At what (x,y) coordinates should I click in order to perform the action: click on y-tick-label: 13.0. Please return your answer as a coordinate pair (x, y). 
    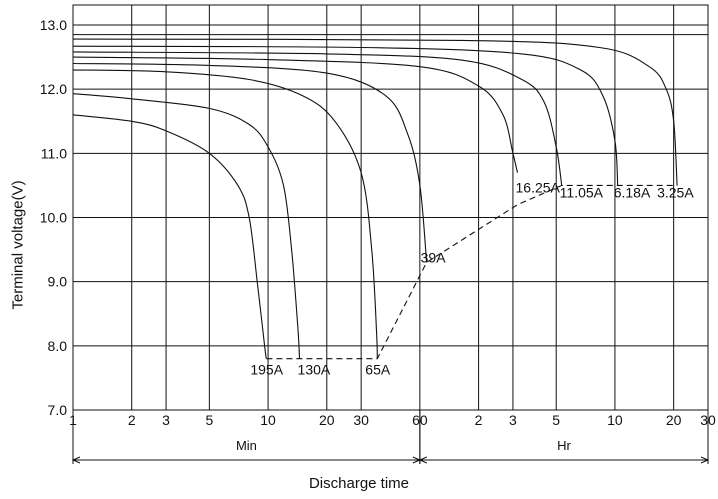
    Looking at the image, I should click on (53, 25).